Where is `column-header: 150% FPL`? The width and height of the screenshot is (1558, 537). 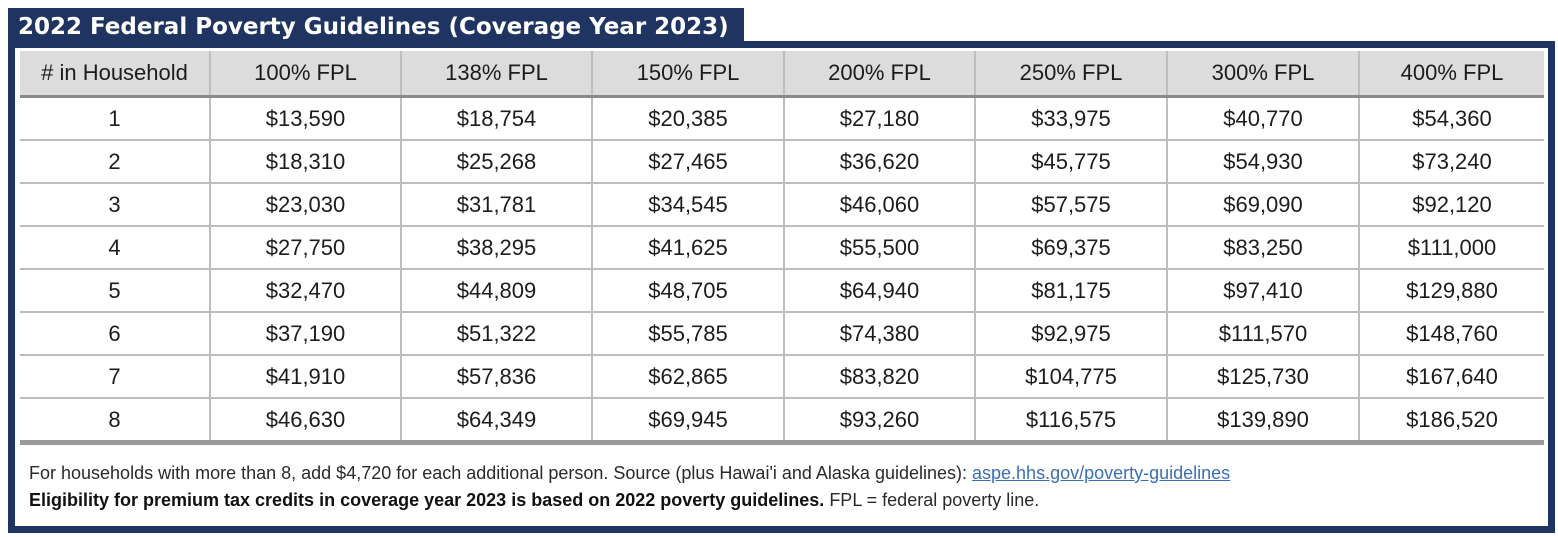
column-header: 150% FPL is located at coordinates (688, 74).